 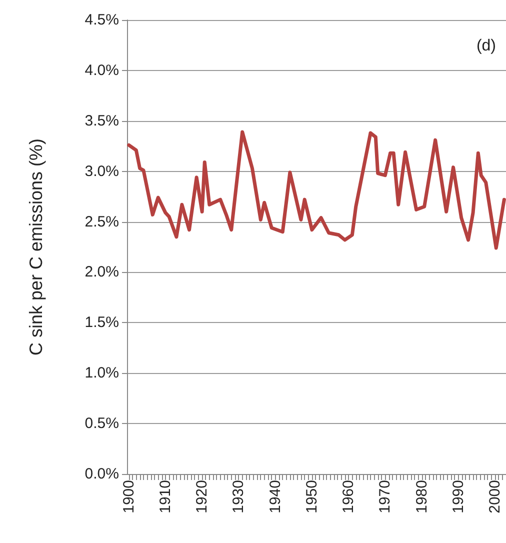 What do you see at coordinates (129, 497) in the screenshot?
I see `x-tick-label: 1900` at bounding box center [129, 497].